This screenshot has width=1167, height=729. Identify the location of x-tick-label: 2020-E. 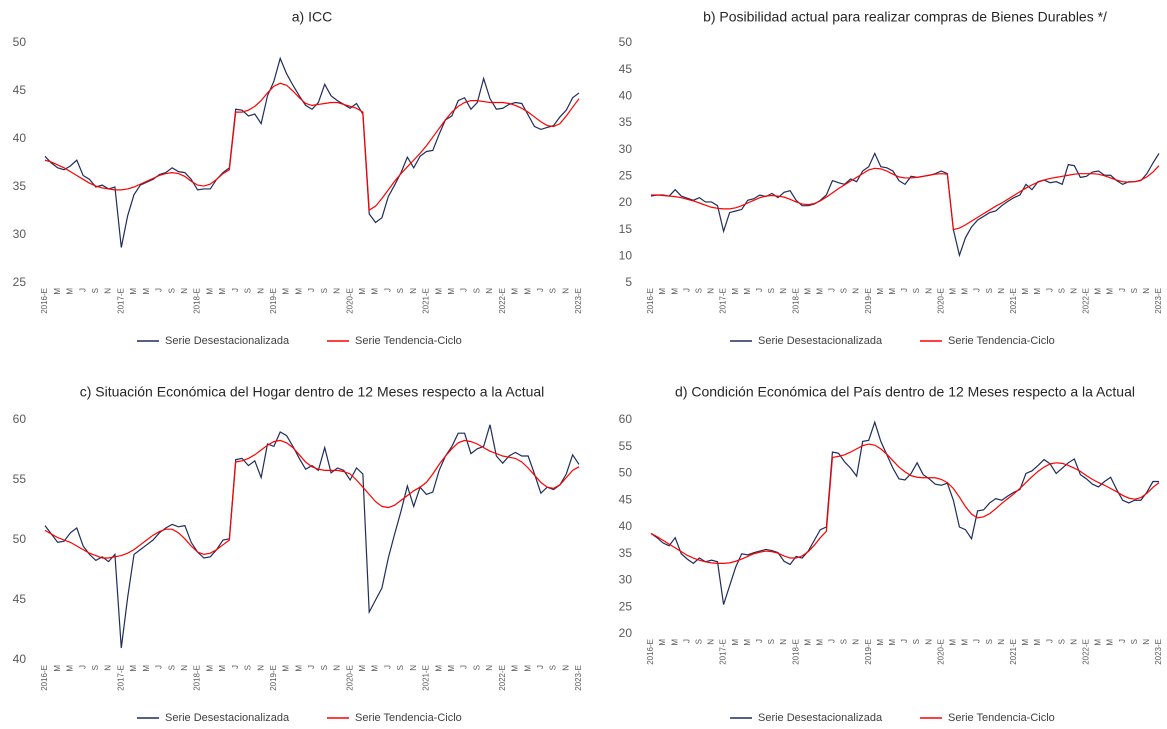
(349, 301).